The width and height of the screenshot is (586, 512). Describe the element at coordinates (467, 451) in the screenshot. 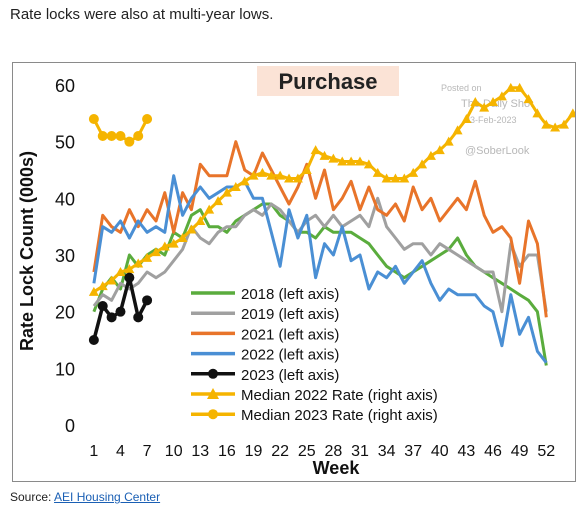

I see `x-tick-label-43: 43` at that location.